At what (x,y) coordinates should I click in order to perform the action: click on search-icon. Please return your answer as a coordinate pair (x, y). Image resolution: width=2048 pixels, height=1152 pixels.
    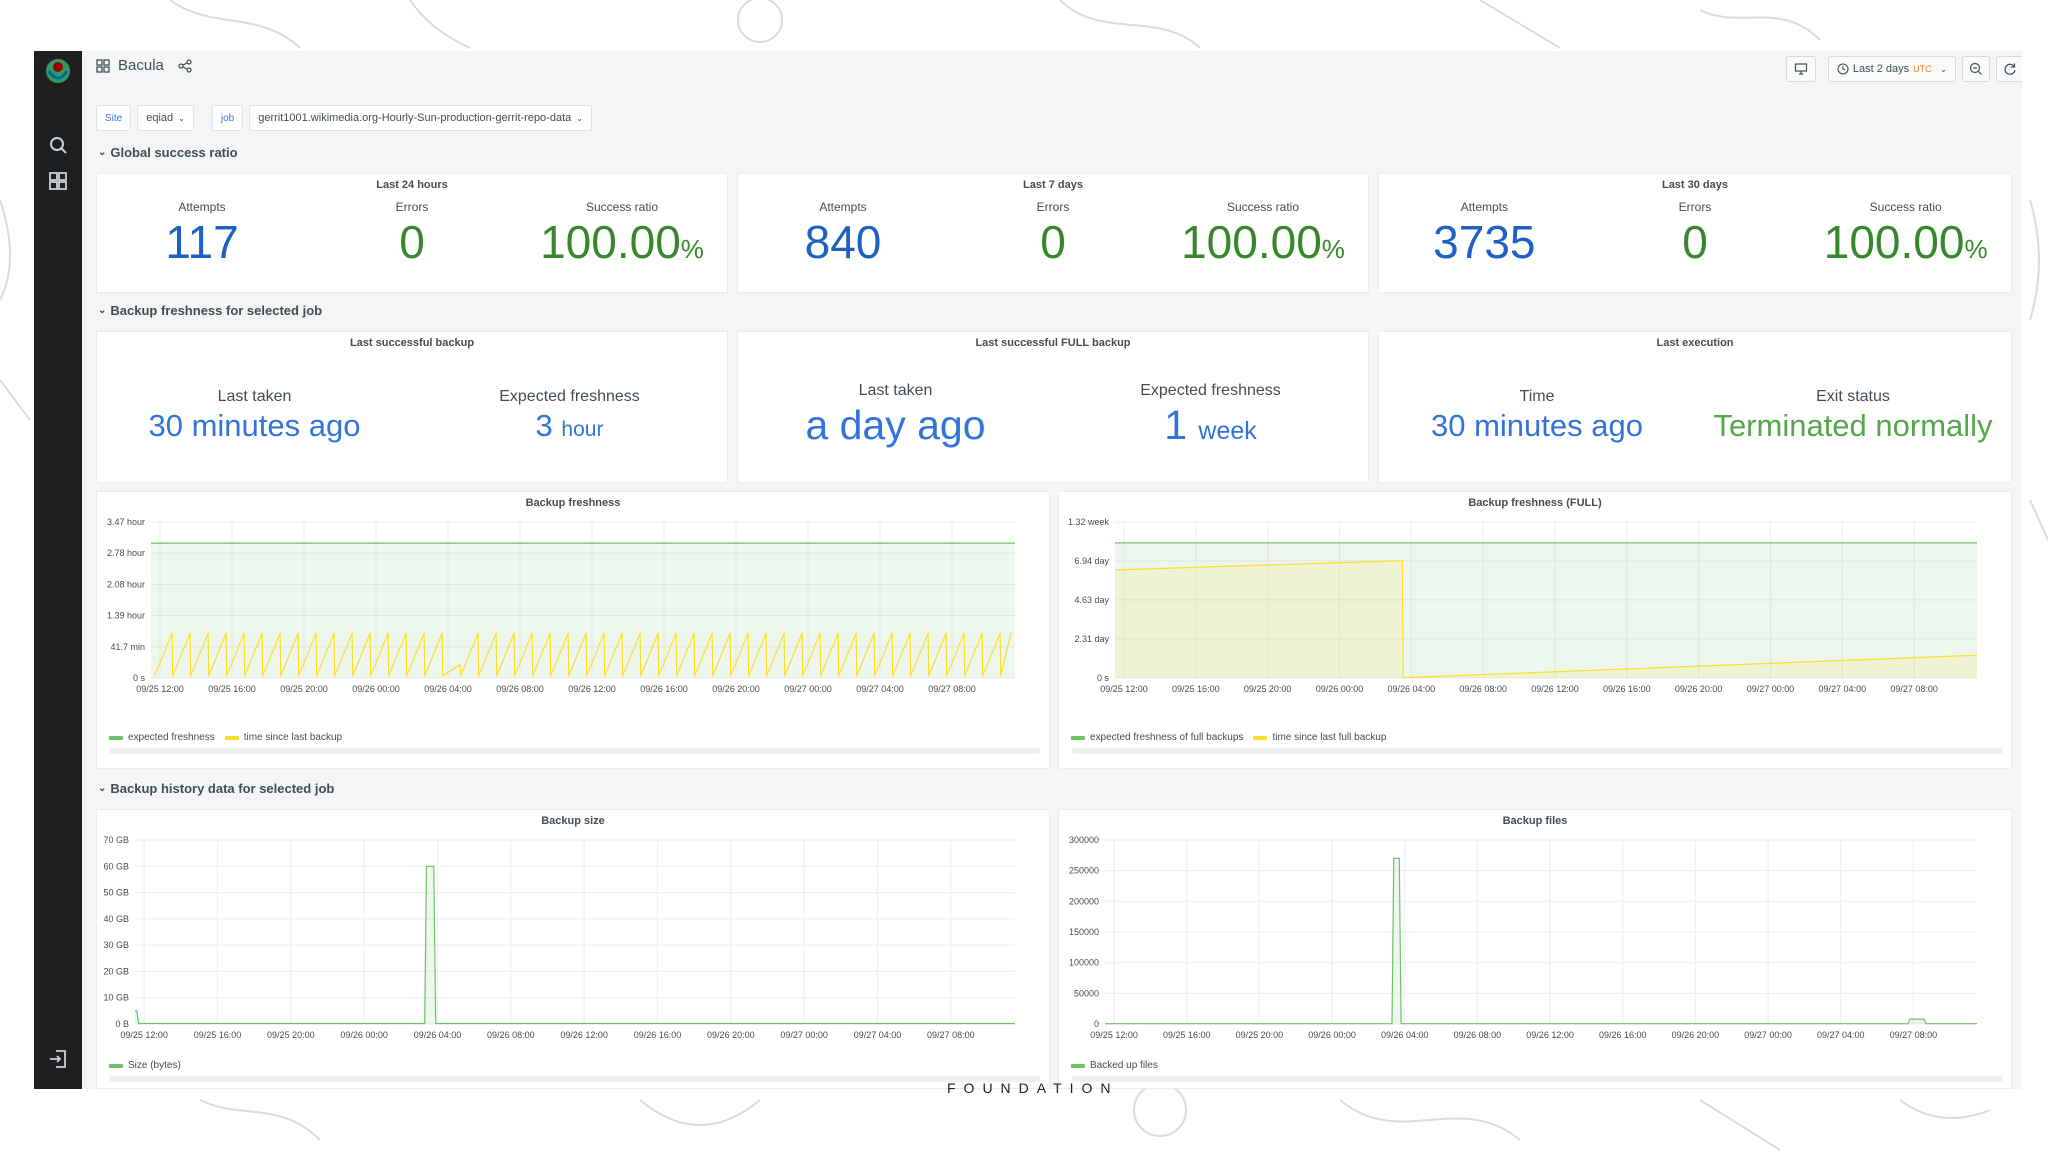
    Looking at the image, I should click on (58, 145).